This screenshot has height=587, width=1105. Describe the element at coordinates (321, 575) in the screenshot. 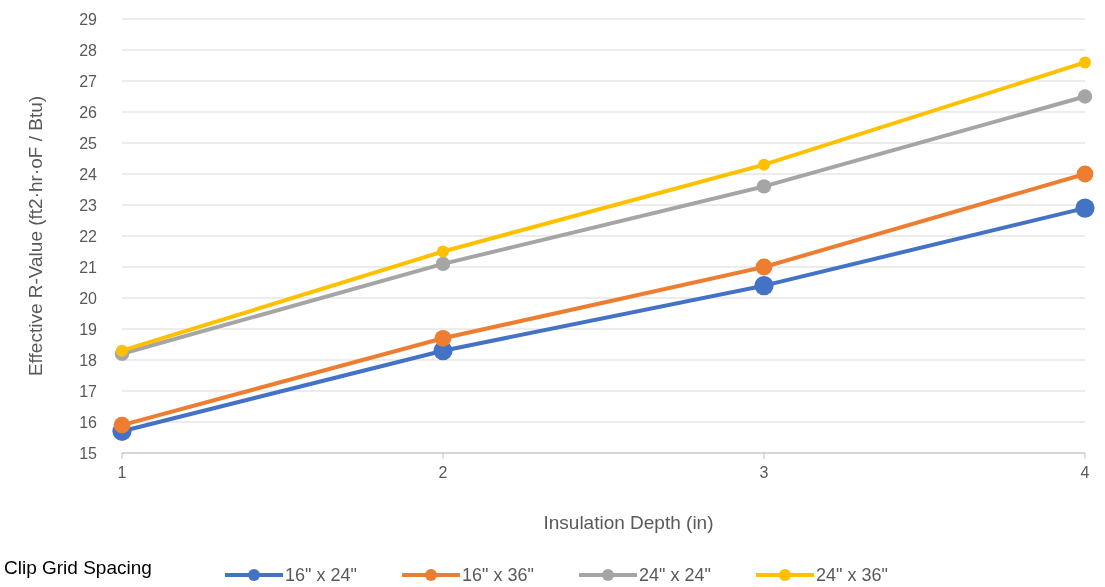

I see `legend-label: 16" x 24"` at that location.